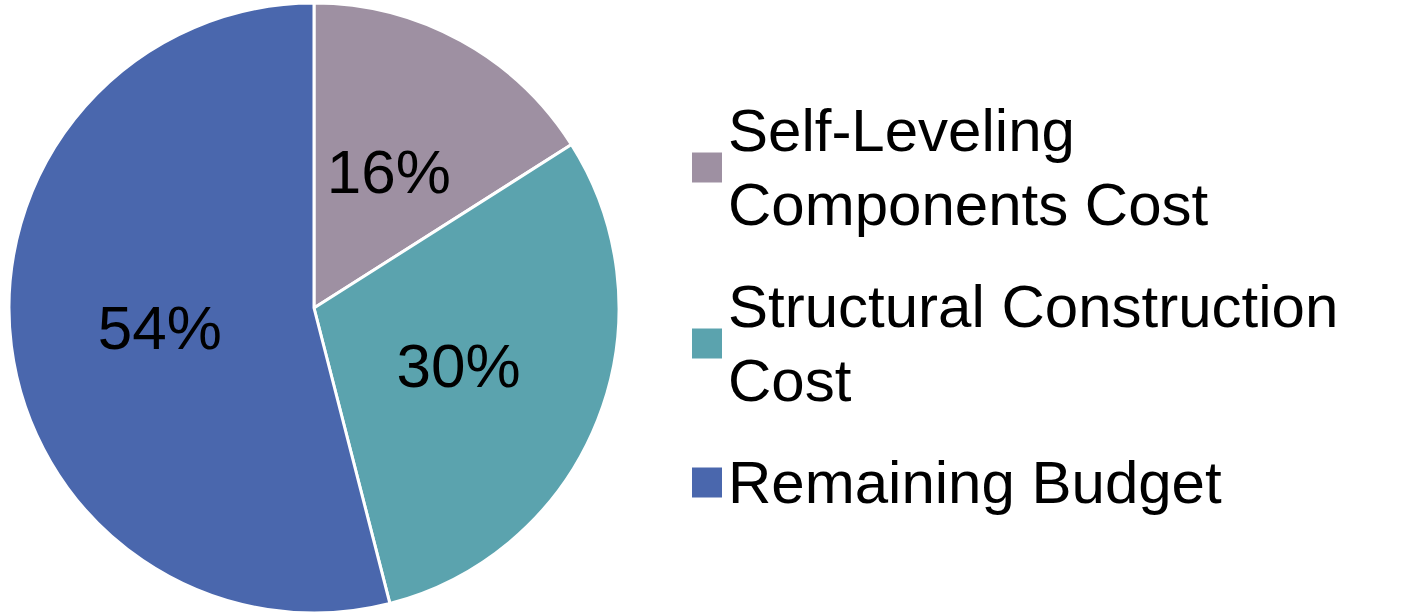 The image size is (1409, 613). I want to click on legend-label: Self-Leveling Components Cost, so click(968, 167).